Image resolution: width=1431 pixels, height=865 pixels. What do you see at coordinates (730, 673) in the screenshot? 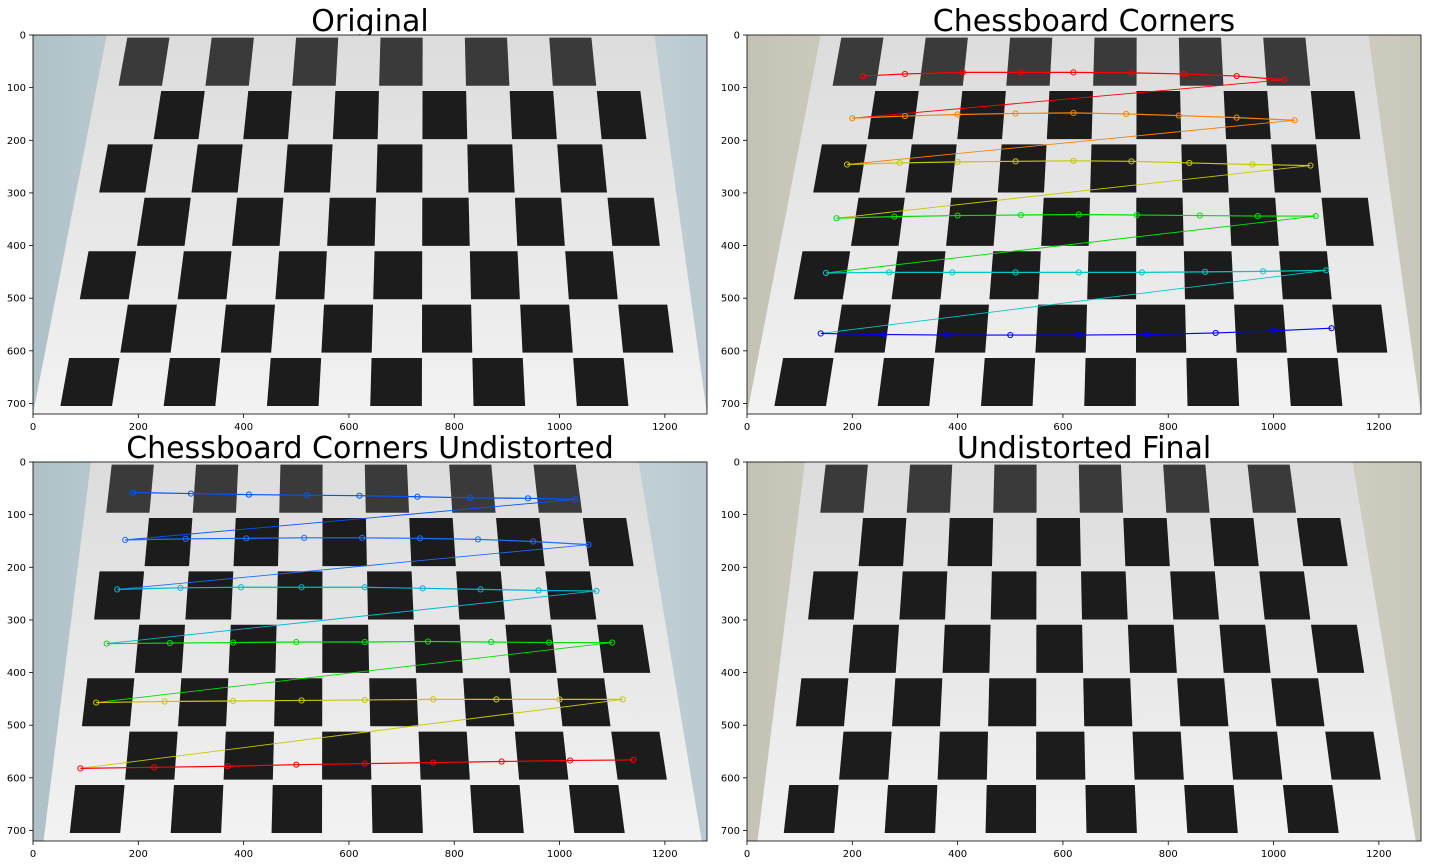
I see `y-tick-label: 400` at bounding box center [730, 673].